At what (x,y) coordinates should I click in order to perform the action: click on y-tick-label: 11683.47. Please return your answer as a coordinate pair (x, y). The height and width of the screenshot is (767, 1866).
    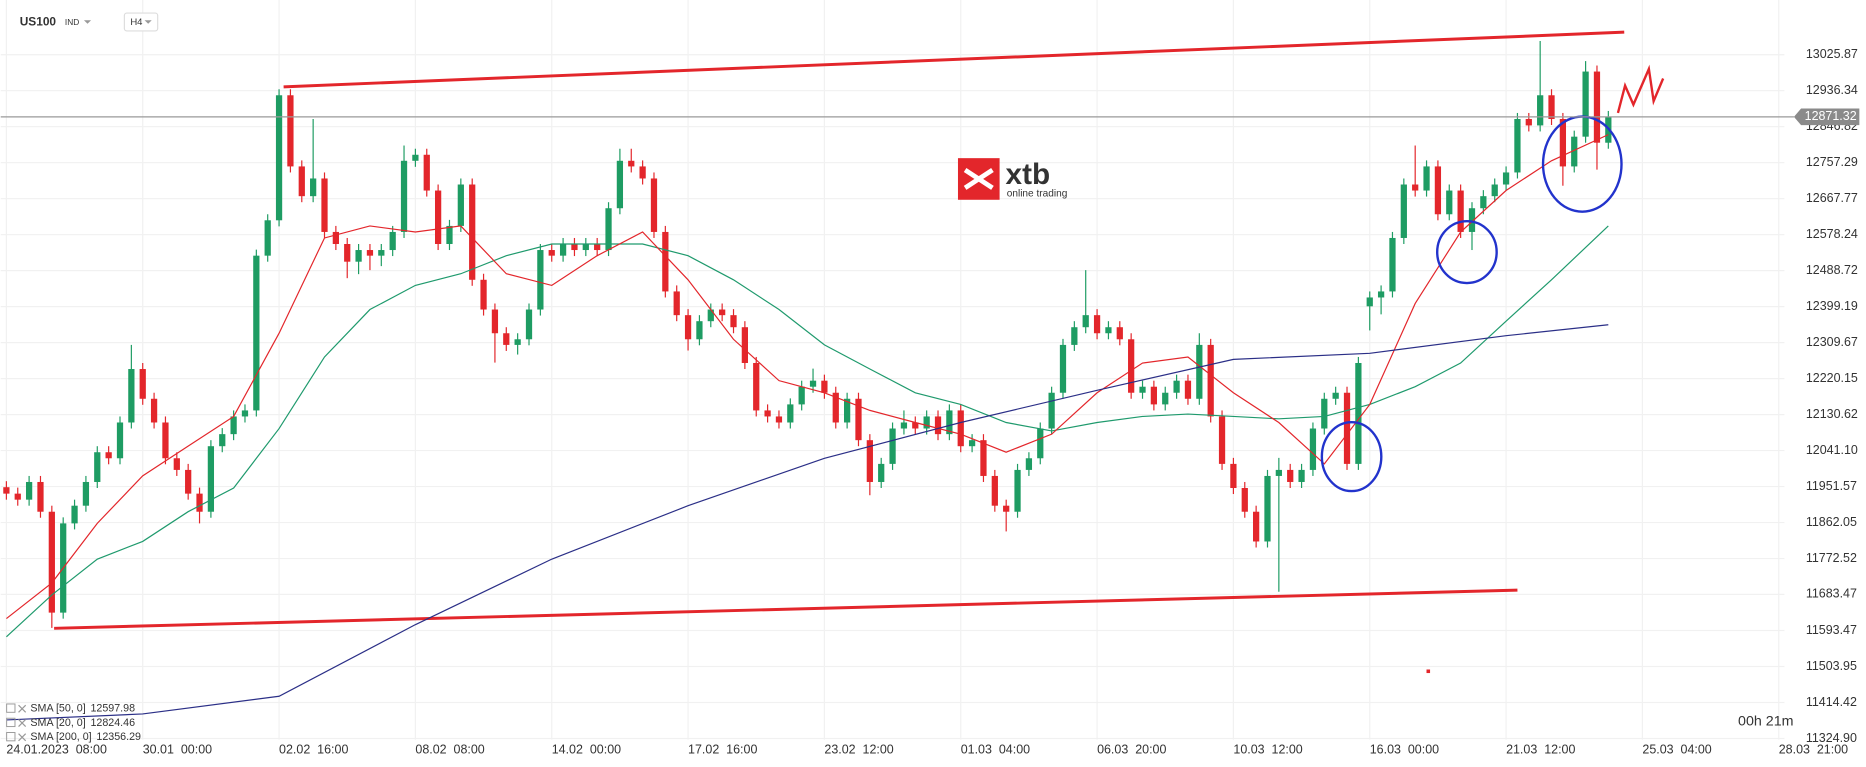
    Looking at the image, I should click on (1831, 594).